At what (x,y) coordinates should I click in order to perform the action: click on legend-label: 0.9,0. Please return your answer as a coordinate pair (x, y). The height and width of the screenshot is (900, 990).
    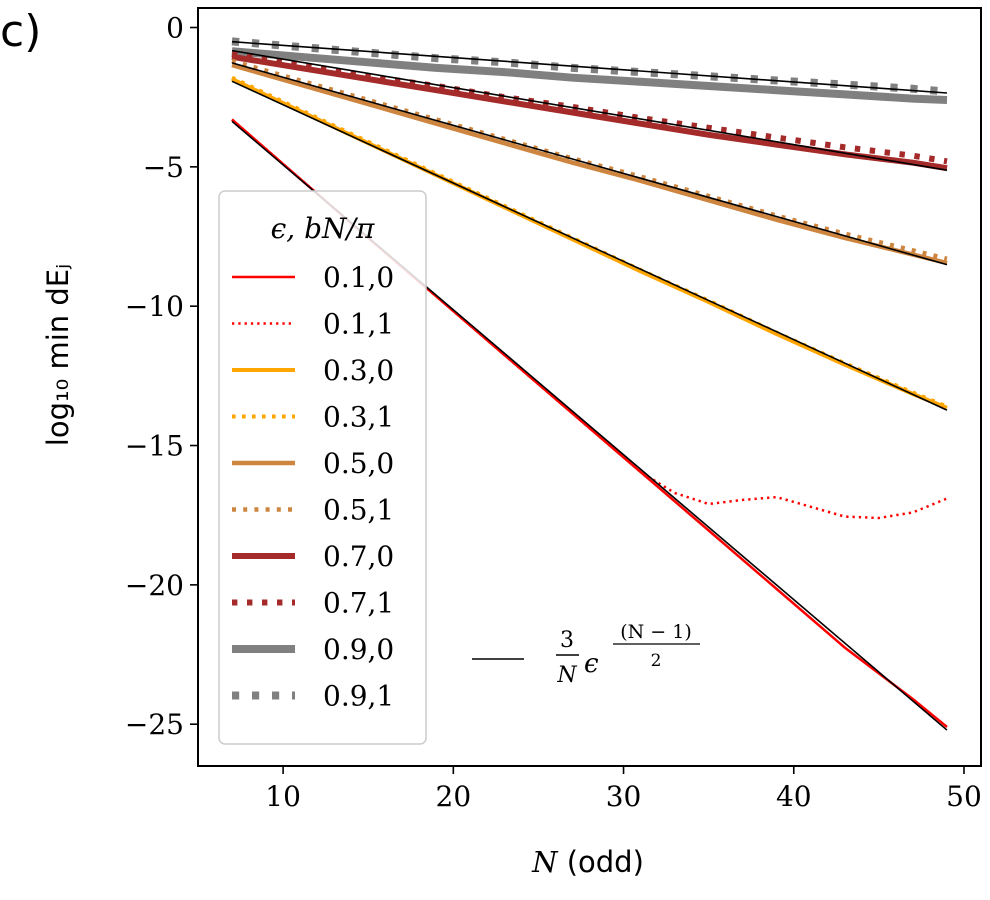
    Looking at the image, I should click on (358, 649).